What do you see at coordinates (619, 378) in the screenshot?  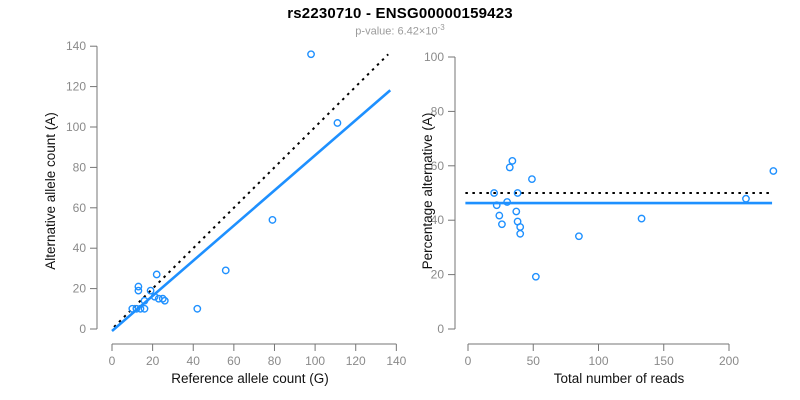 I see `right-x-axis-title: Total number of reads` at bounding box center [619, 378].